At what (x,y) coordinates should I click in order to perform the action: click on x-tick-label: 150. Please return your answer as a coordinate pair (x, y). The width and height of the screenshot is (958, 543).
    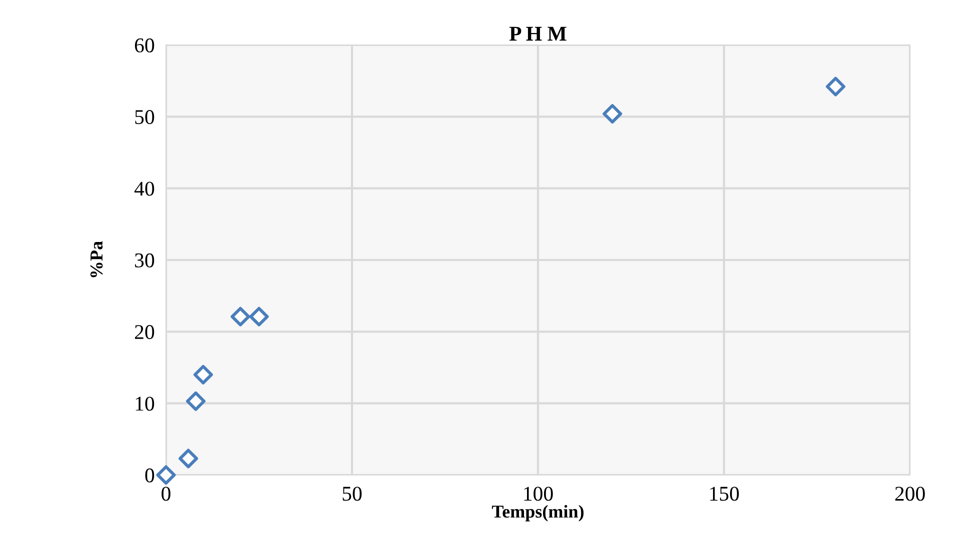
    Looking at the image, I should click on (724, 493).